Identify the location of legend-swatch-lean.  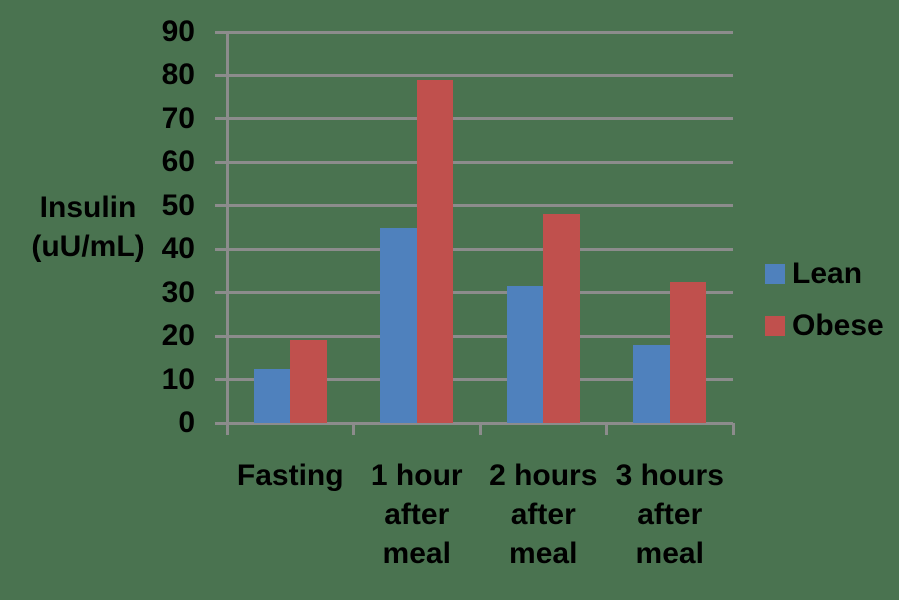
(775, 274).